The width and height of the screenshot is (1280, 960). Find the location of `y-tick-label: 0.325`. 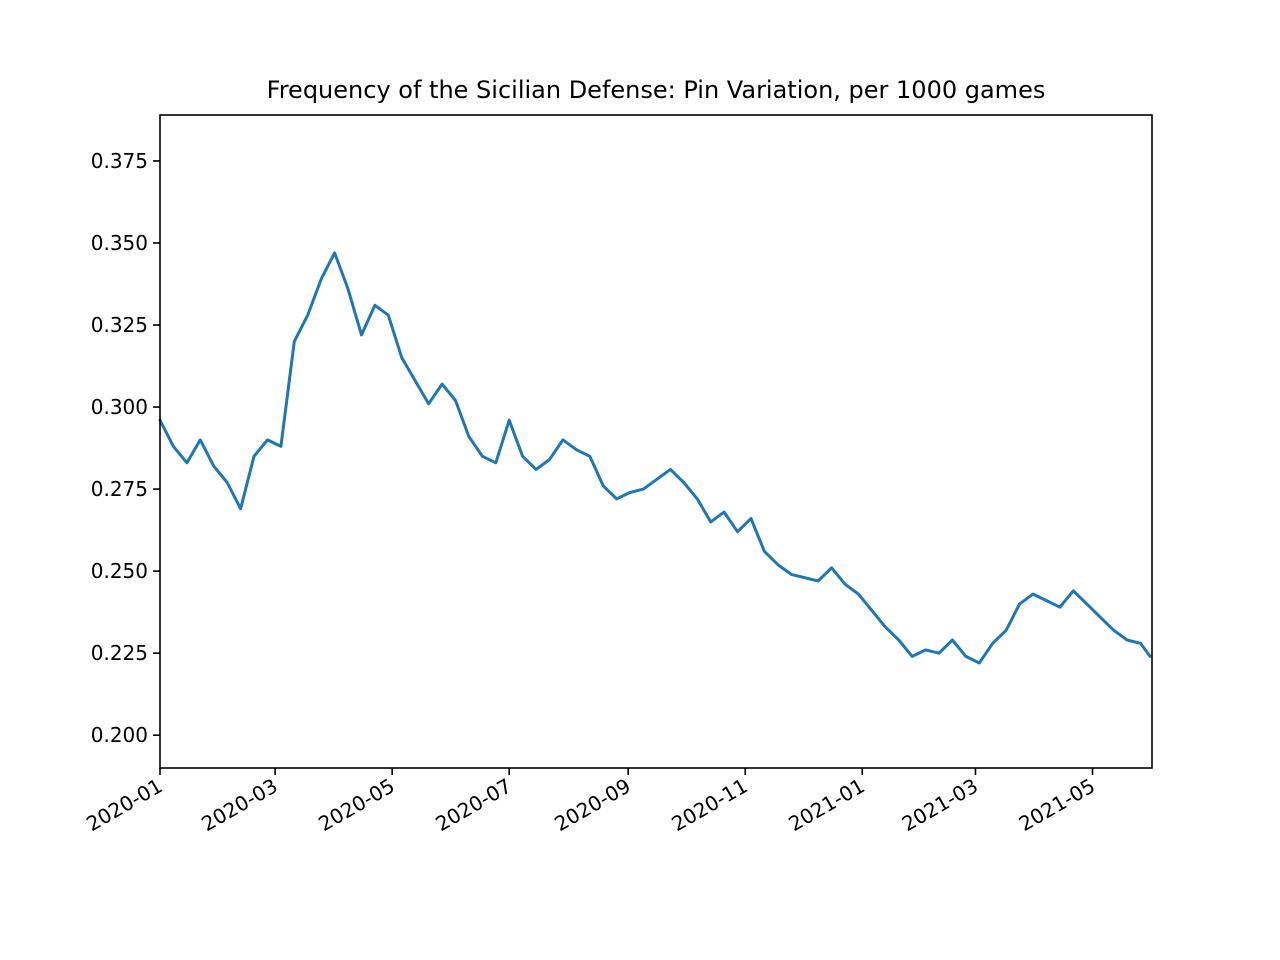

y-tick-label: 0.325 is located at coordinates (119, 325).